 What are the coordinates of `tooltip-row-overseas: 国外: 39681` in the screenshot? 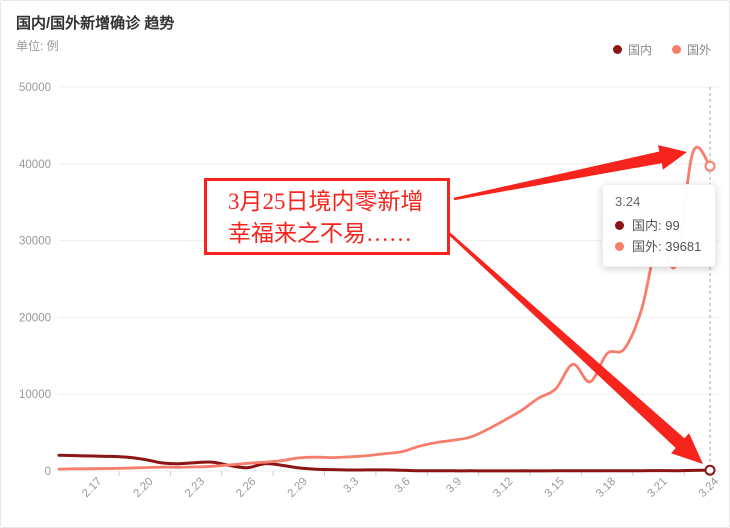 It's located at (658, 246).